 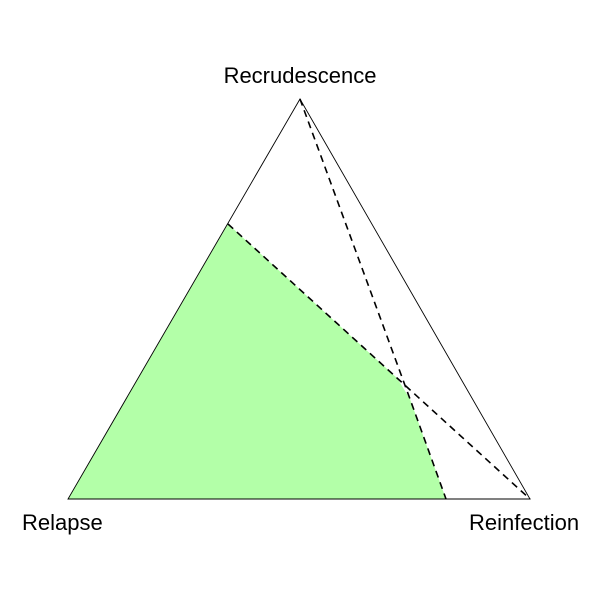 I want to click on vertex-label-relapse: Relapse, so click(x=62, y=522).